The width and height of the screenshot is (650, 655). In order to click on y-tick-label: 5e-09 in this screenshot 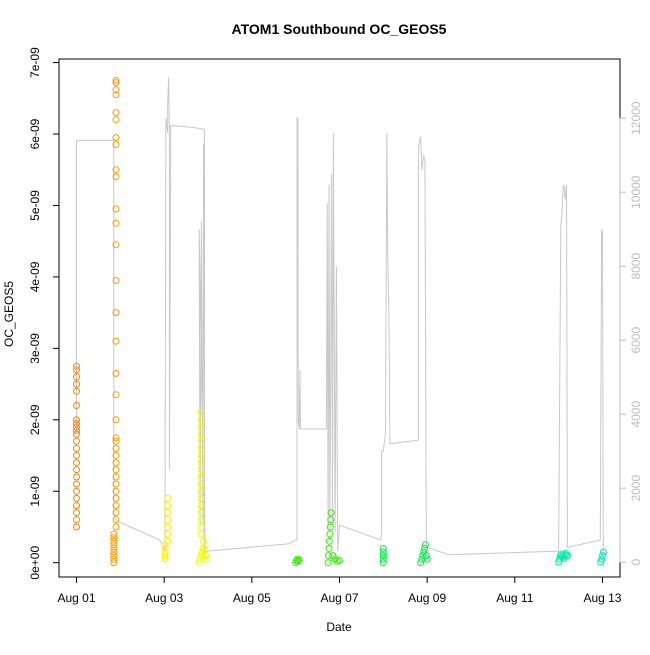, I will do `click(35, 205)`.